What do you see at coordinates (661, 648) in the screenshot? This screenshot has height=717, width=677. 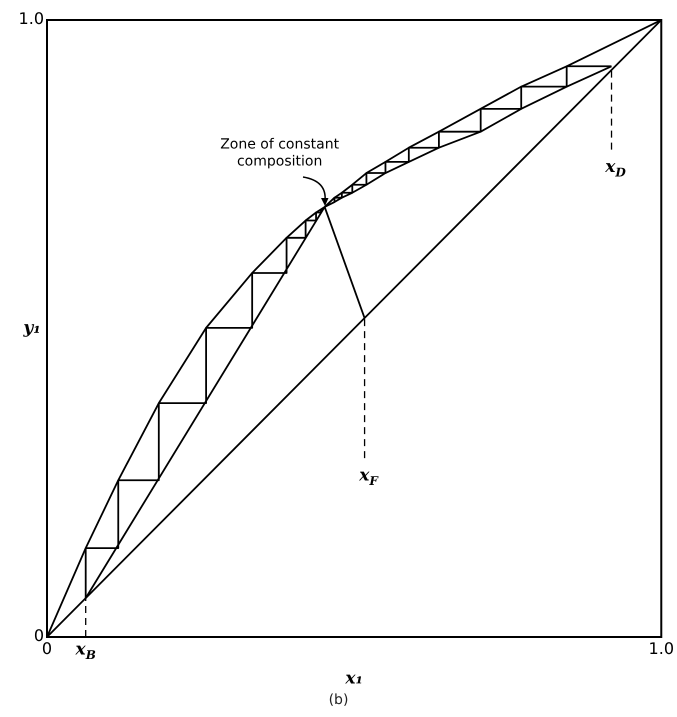 I see `x-tick-label: 1.0` at bounding box center [661, 648].